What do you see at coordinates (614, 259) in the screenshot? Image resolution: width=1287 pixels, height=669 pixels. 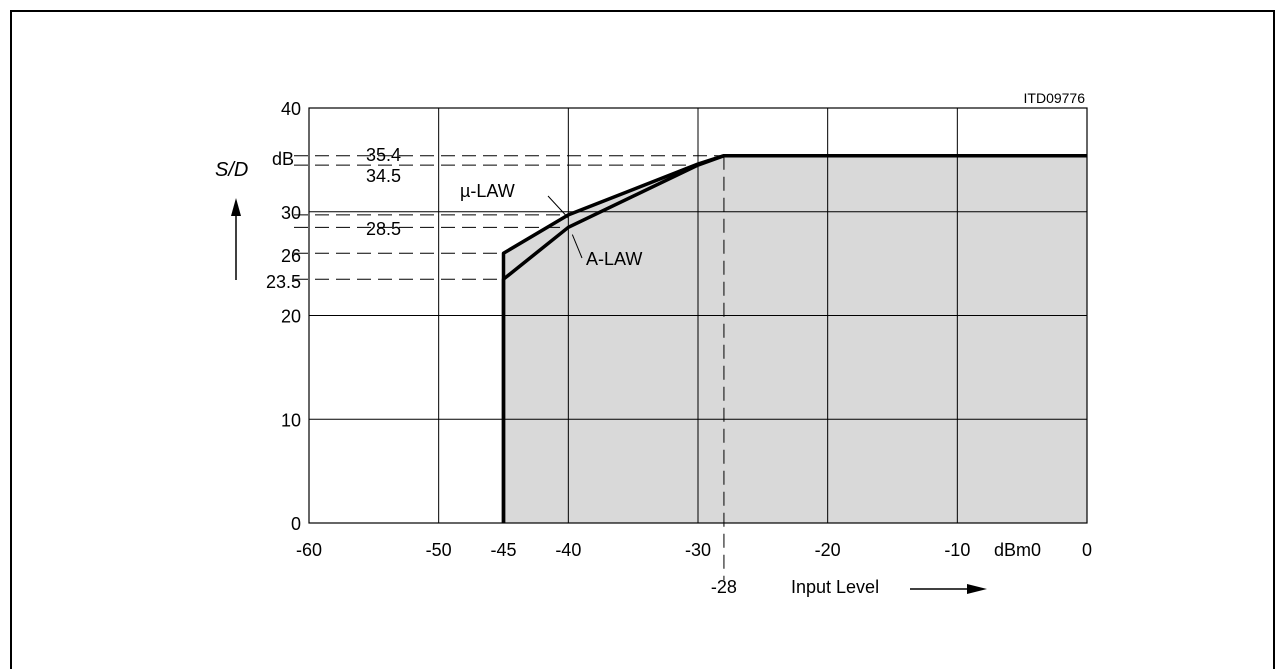 I see `series-label: A-LAW` at bounding box center [614, 259].